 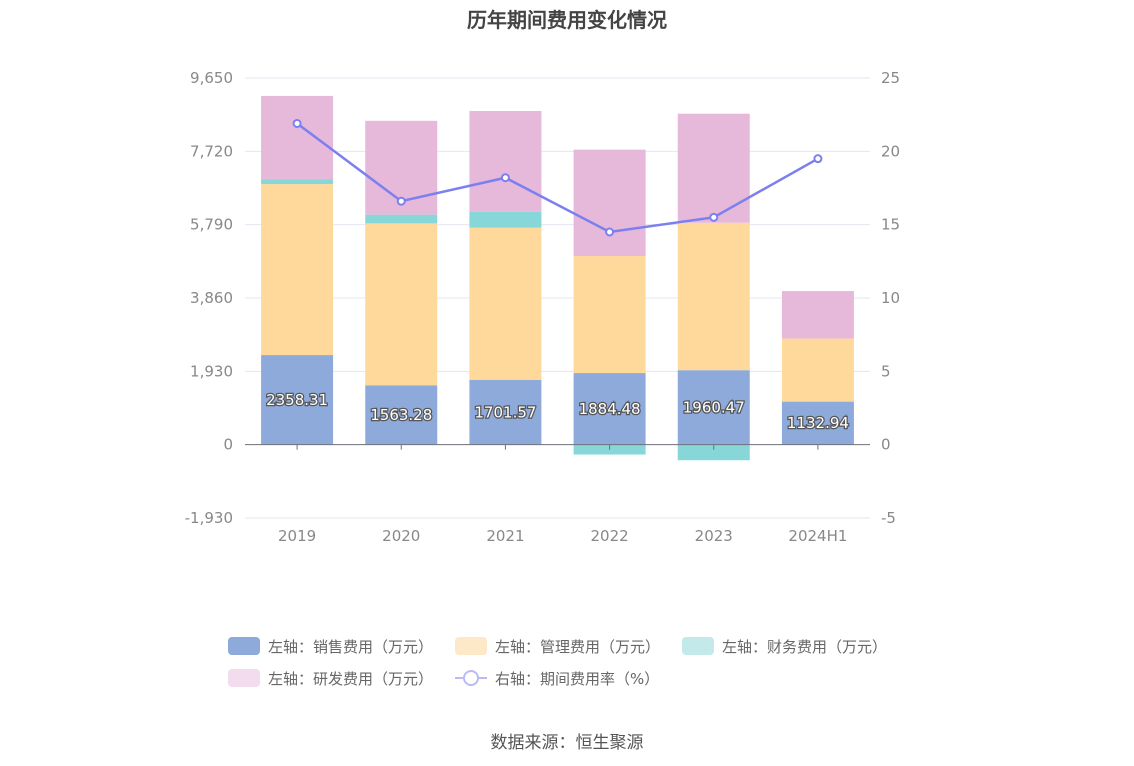 I want to click on right-axis-tick-label: 25, so click(x=890, y=78).